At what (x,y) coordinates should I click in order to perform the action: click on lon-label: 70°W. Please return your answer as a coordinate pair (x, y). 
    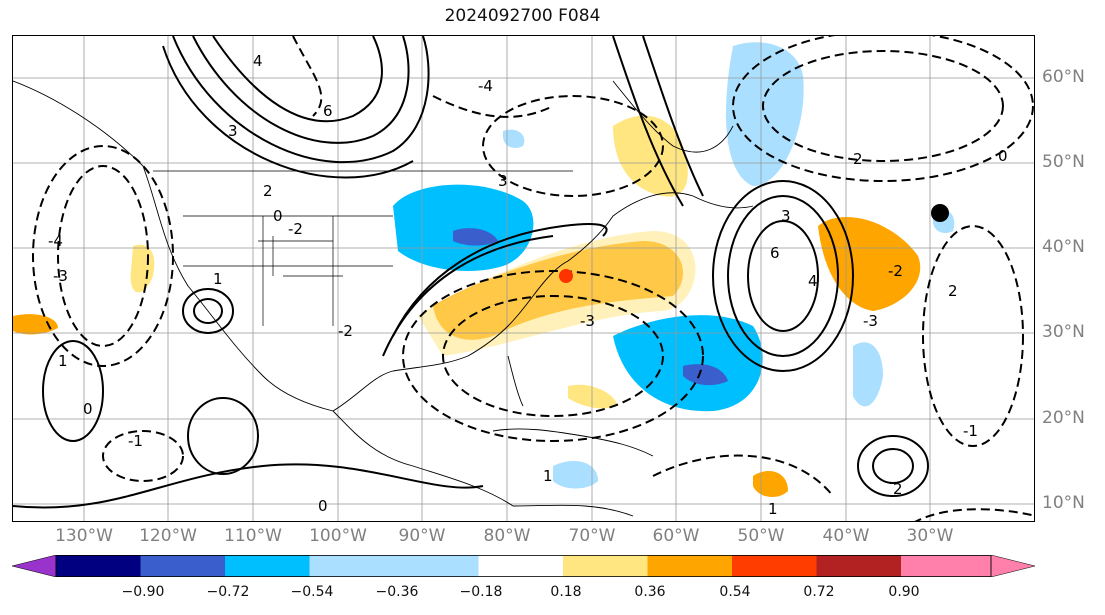
    Looking at the image, I should click on (592, 536).